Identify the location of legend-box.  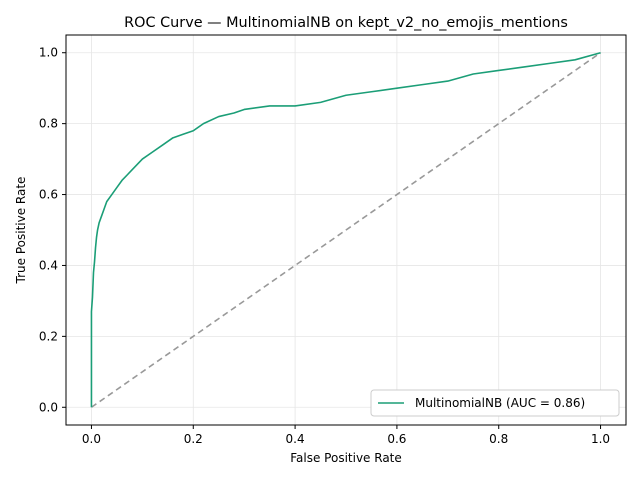
(495, 403).